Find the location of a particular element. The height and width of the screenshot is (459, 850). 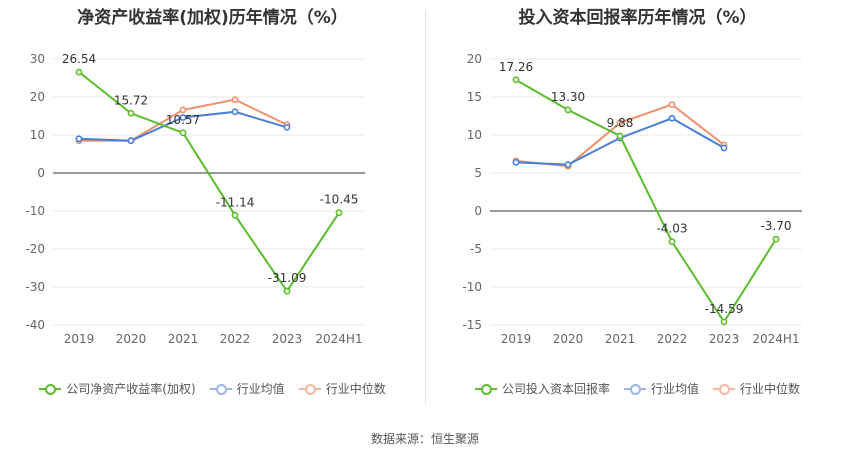

data-label: -14.59 is located at coordinates (724, 309).